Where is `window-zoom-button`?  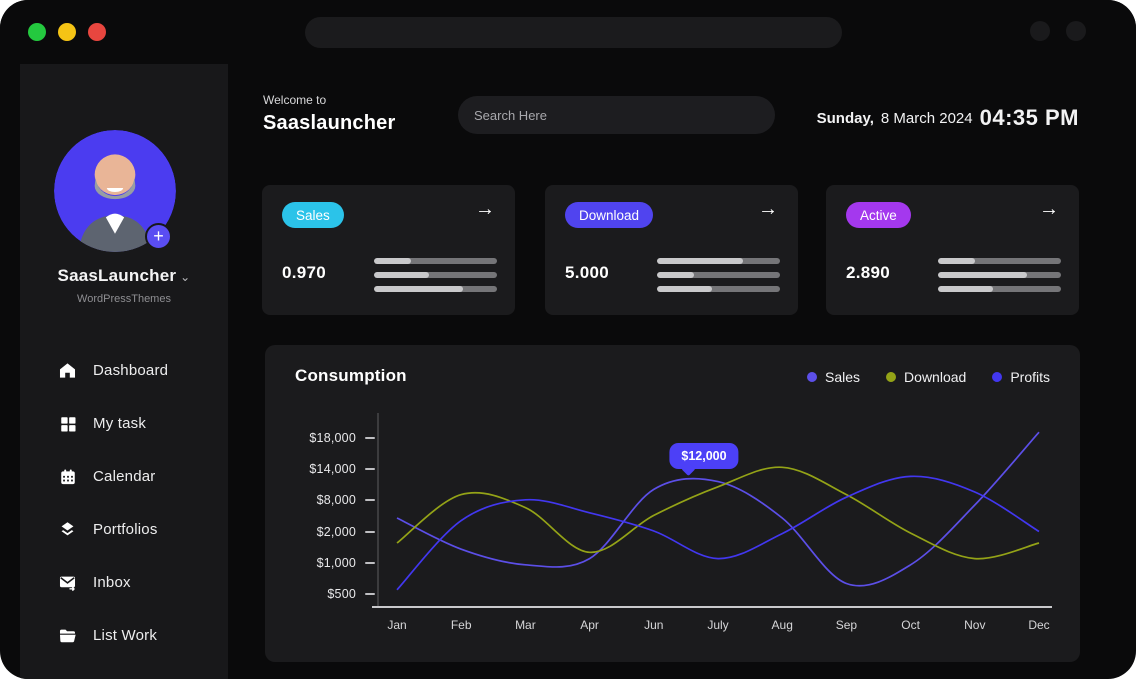
window-zoom-button is located at coordinates (37, 32).